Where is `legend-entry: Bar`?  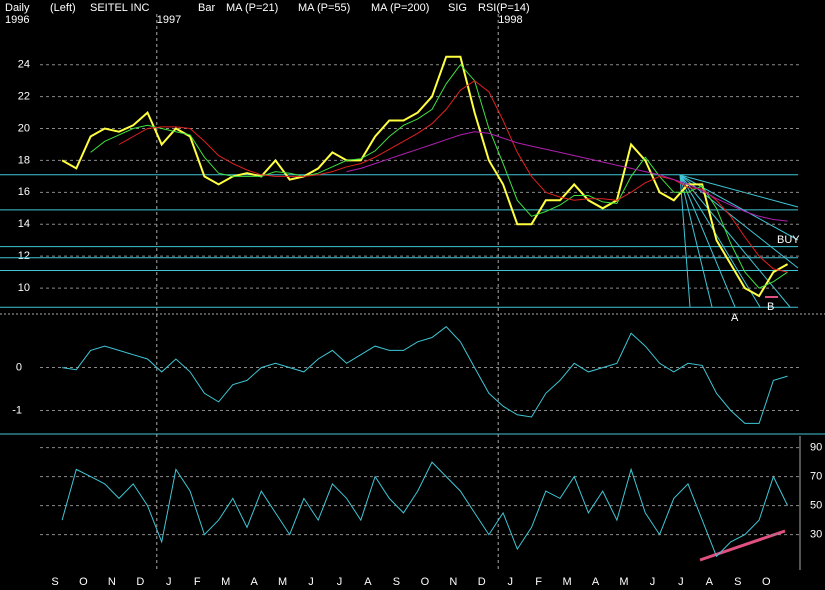 legend-entry: Bar is located at coordinates (206, 8).